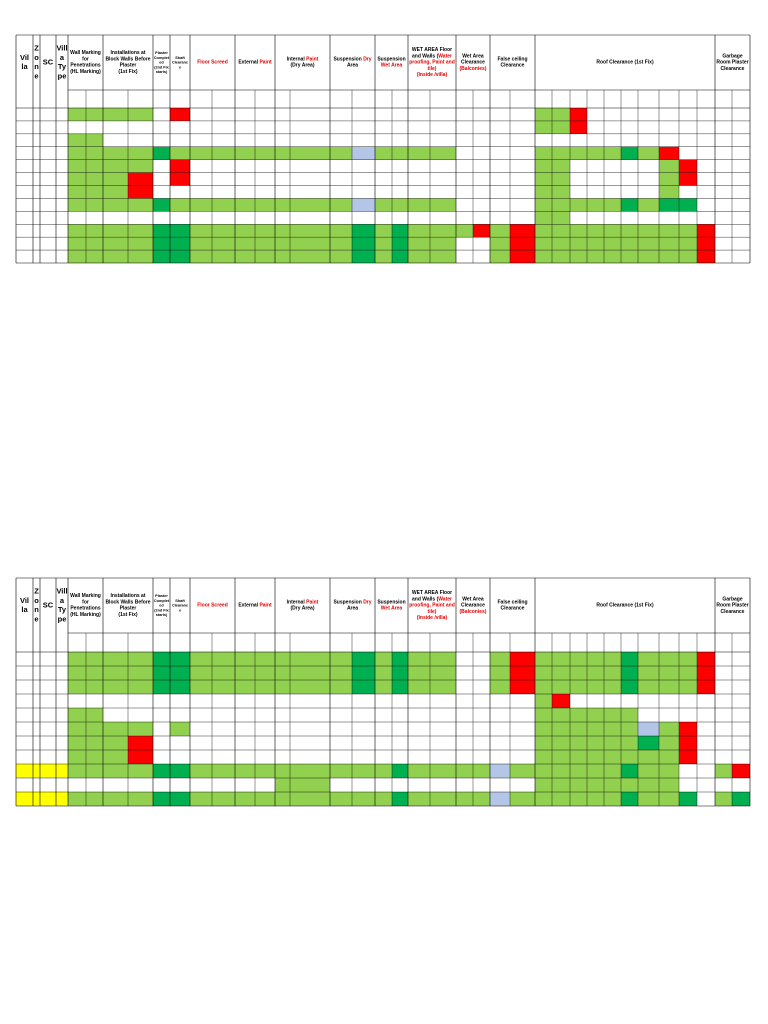 The image size is (768, 1024). I want to click on header-segment: (Inside /villa), so click(432, 618).